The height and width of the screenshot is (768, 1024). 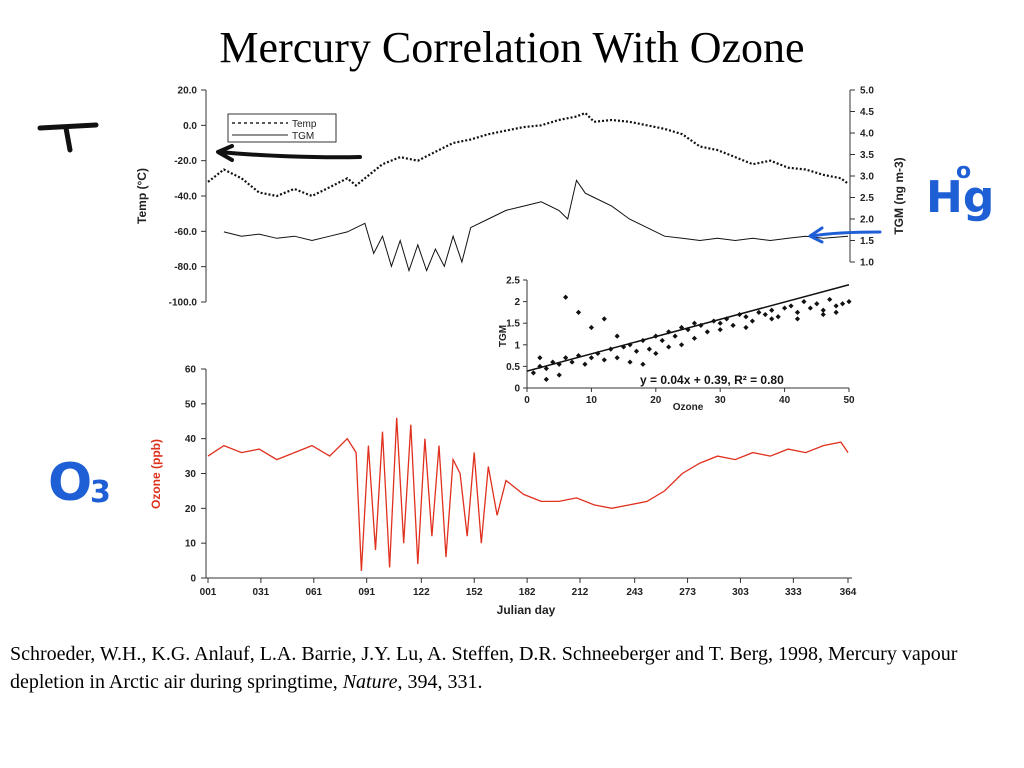 I want to click on mercury-symbol: Hg, so click(x=960, y=197).